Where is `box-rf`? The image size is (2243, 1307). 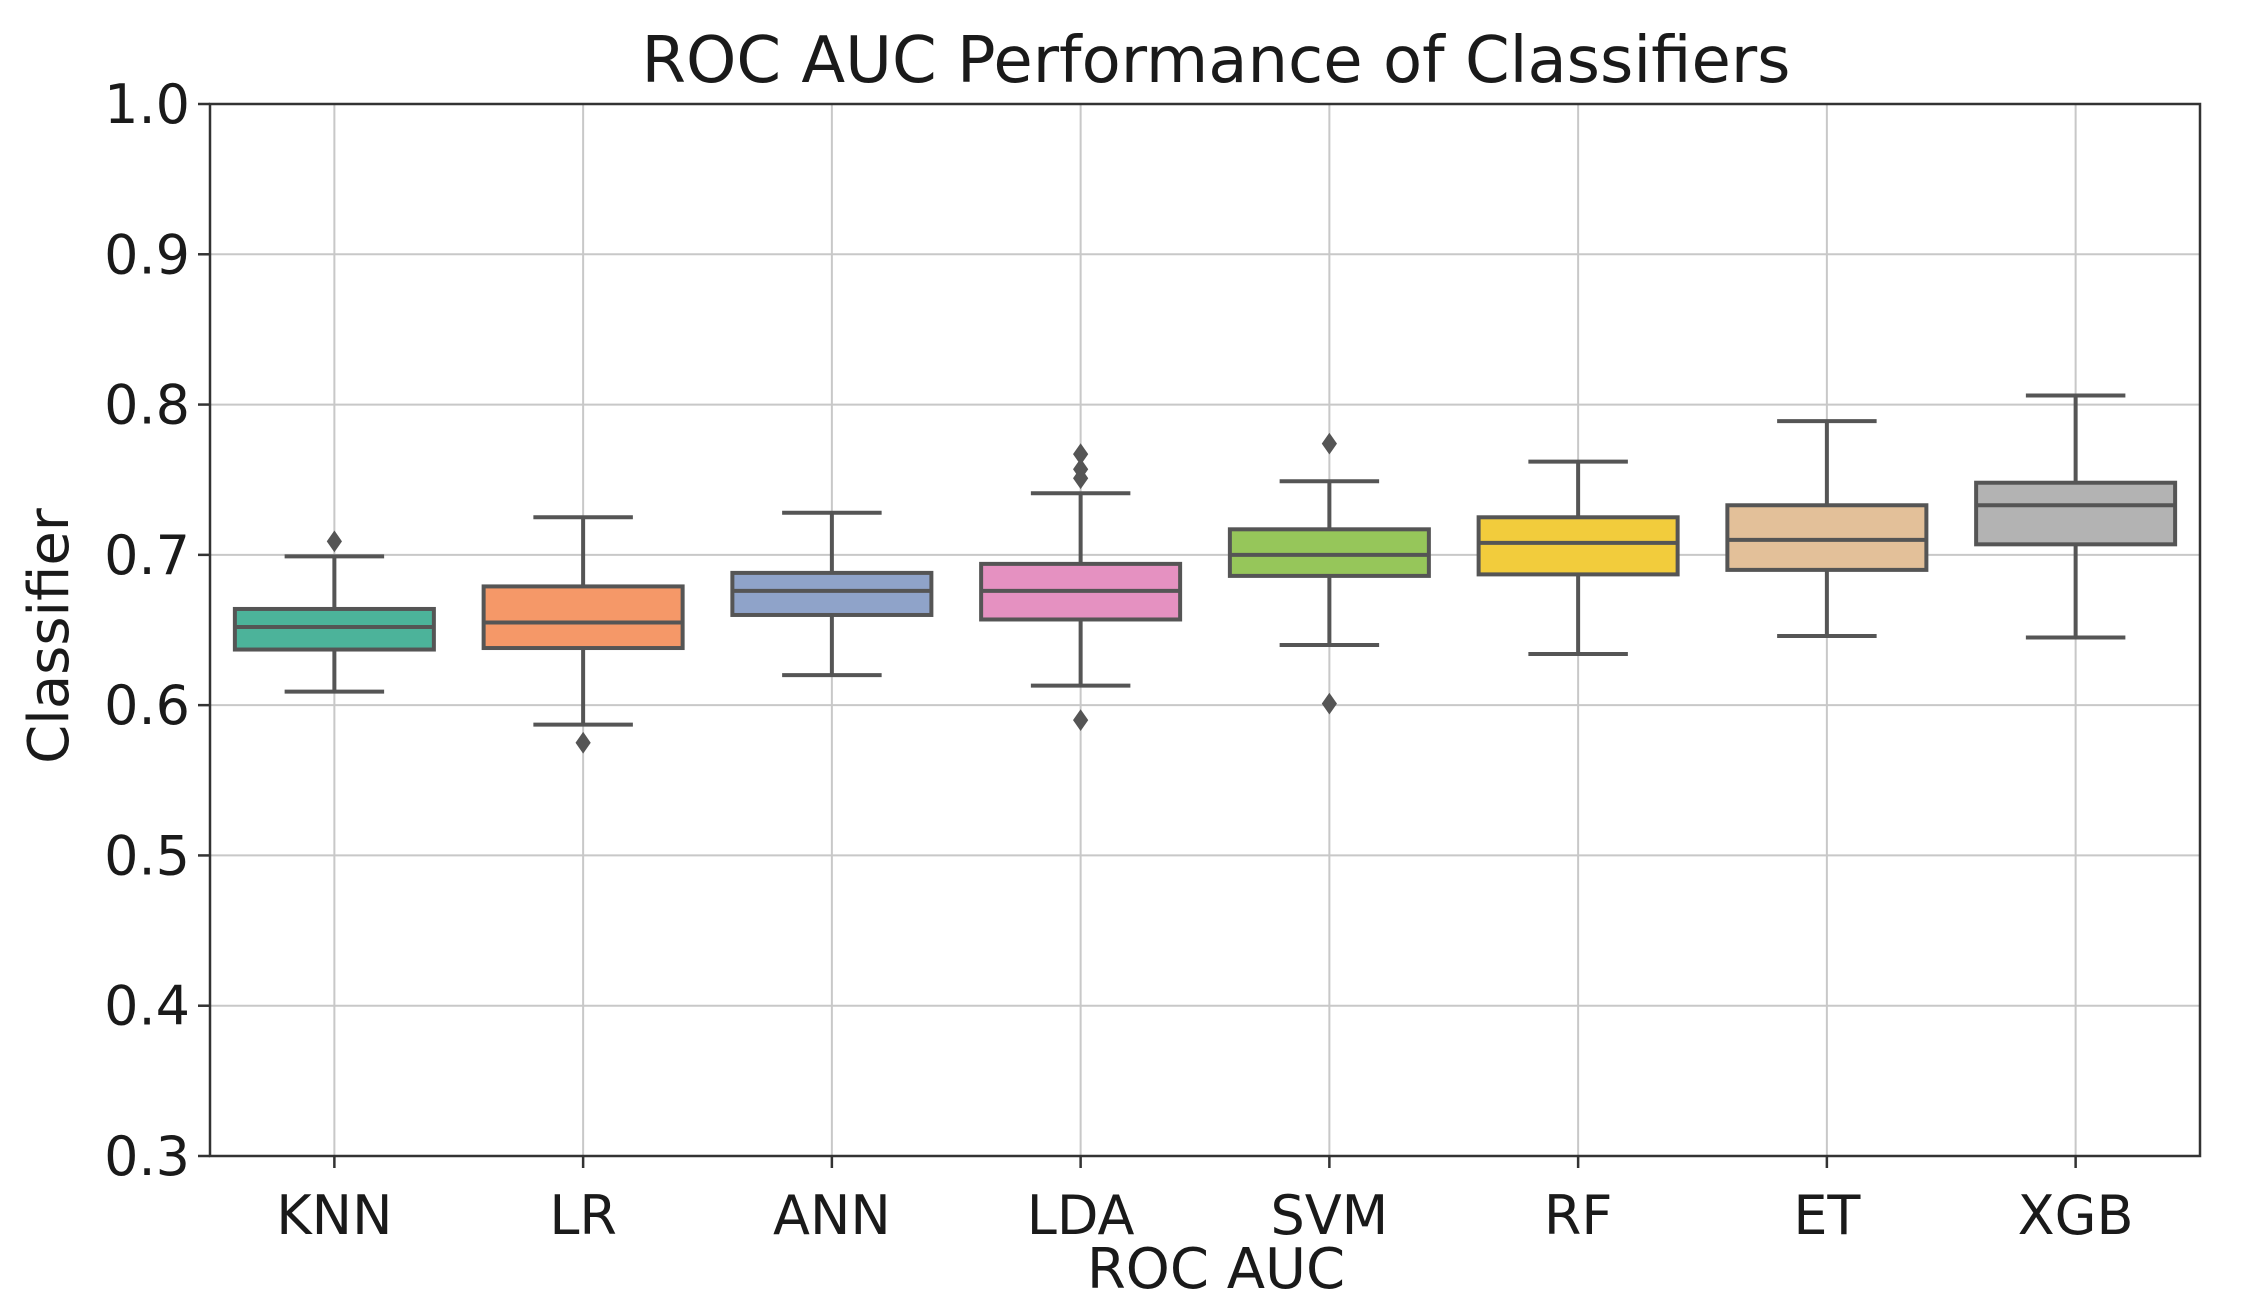
box-rf is located at coordinates (1578, 558).